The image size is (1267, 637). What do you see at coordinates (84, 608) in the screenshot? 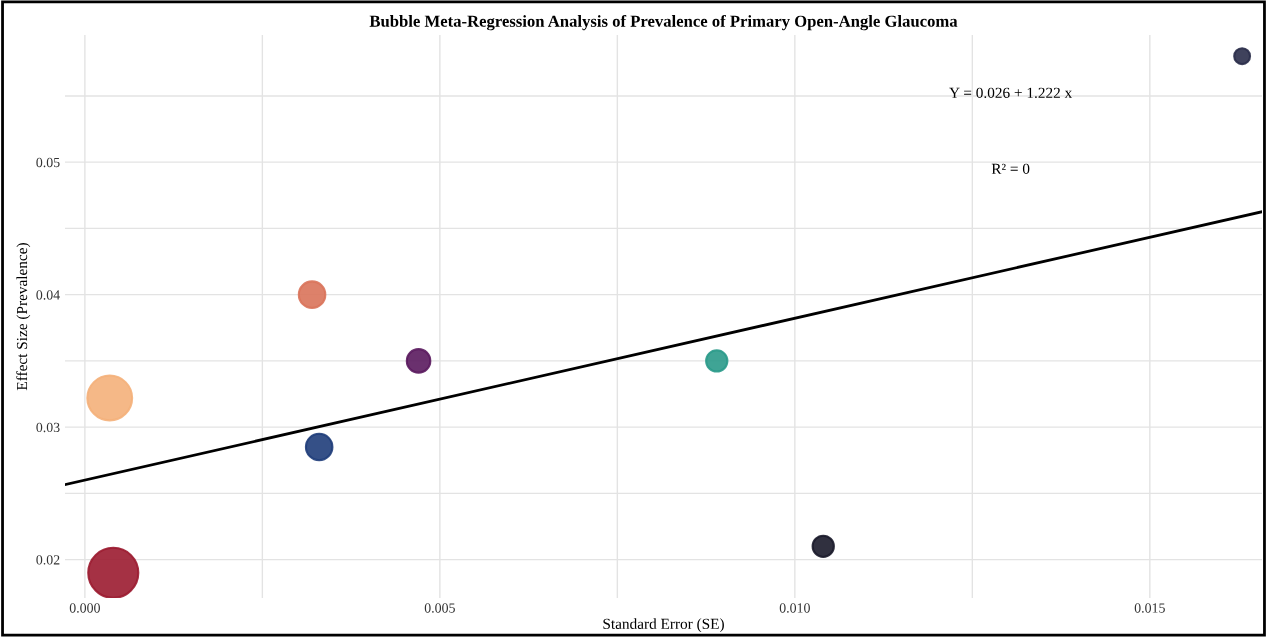
I see `x-tick-label: 0.000` at bounding box center [84, 608].